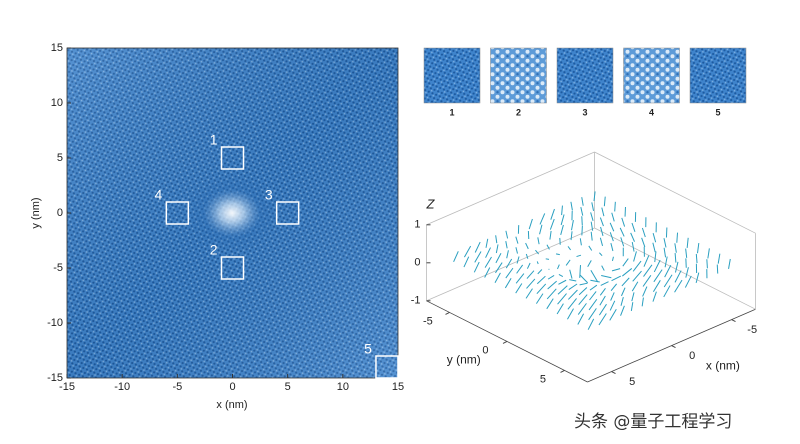 The height and width of the screenshot is (444, 800). What do you see at coordinates (60, 213) in the screenshot?
I see `y-tick-label: 0` at bounding box center [60, 213].